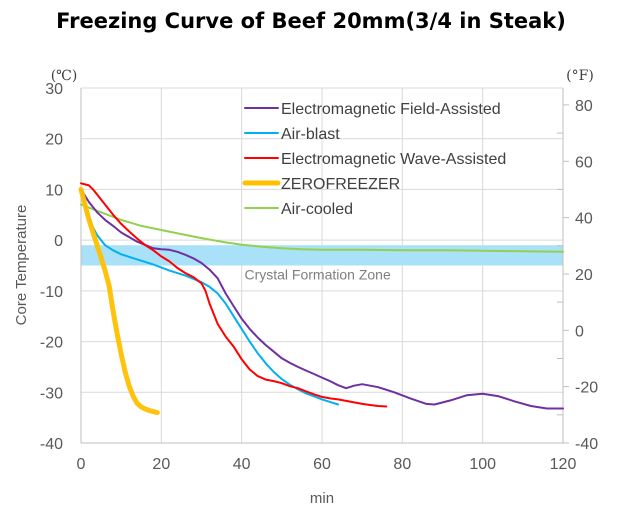  What do you see at coordinates (322, 498) in the screenshot?
I see `x-axis-label: min` at bounding box center [322, 498].